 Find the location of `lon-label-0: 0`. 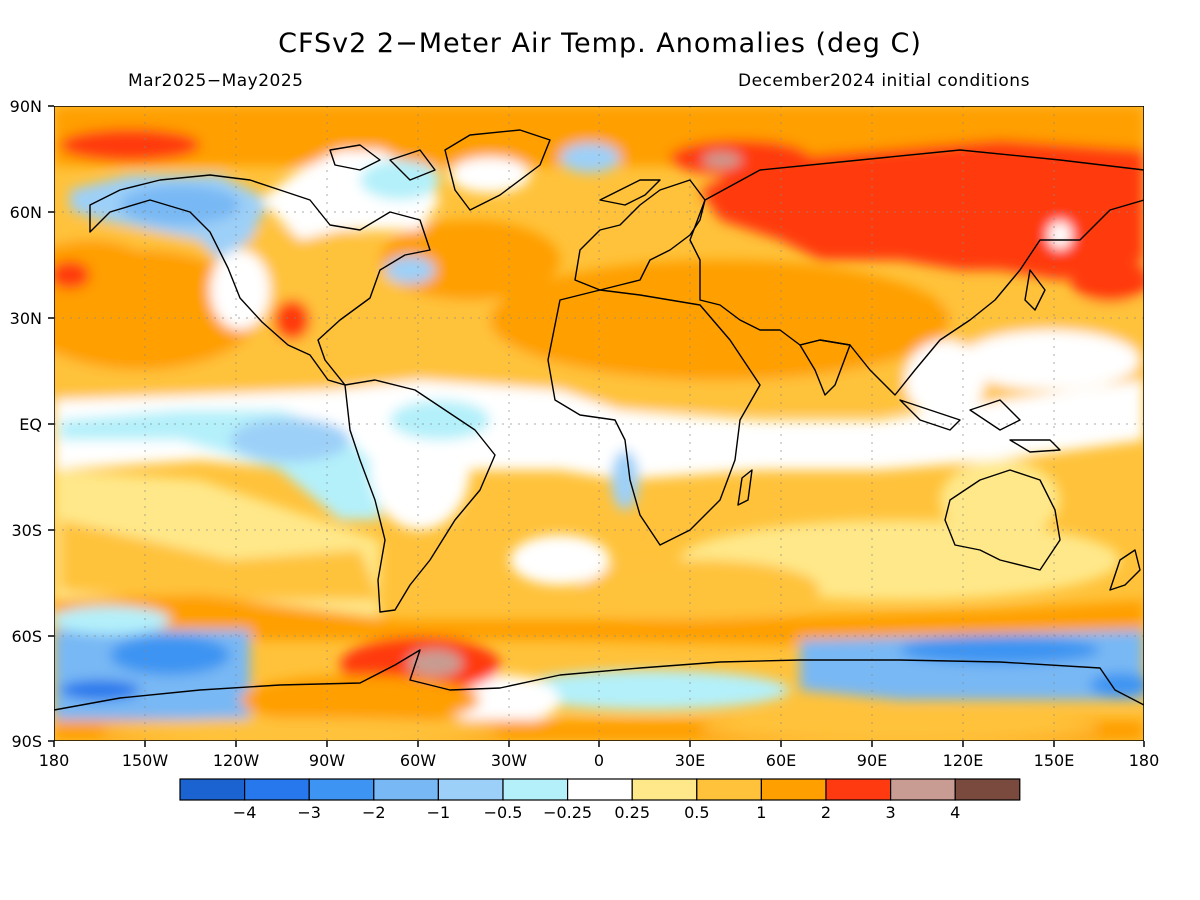

lon-label-0: 0 is located at coordinates (599, 760).